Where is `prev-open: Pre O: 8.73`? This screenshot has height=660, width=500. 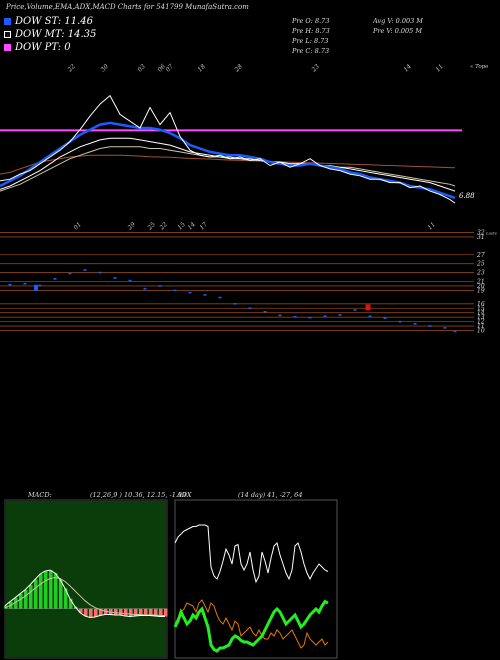
prev-open: Pre O: 8.73 is located at coordinates (311, 21).